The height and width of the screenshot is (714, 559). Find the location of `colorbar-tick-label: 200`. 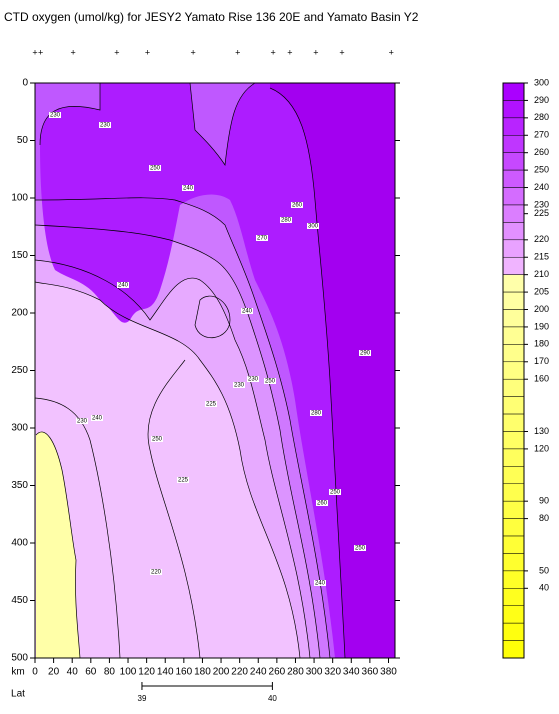

colorbar-tick-label: 200 is located at coordinates (541, 309).